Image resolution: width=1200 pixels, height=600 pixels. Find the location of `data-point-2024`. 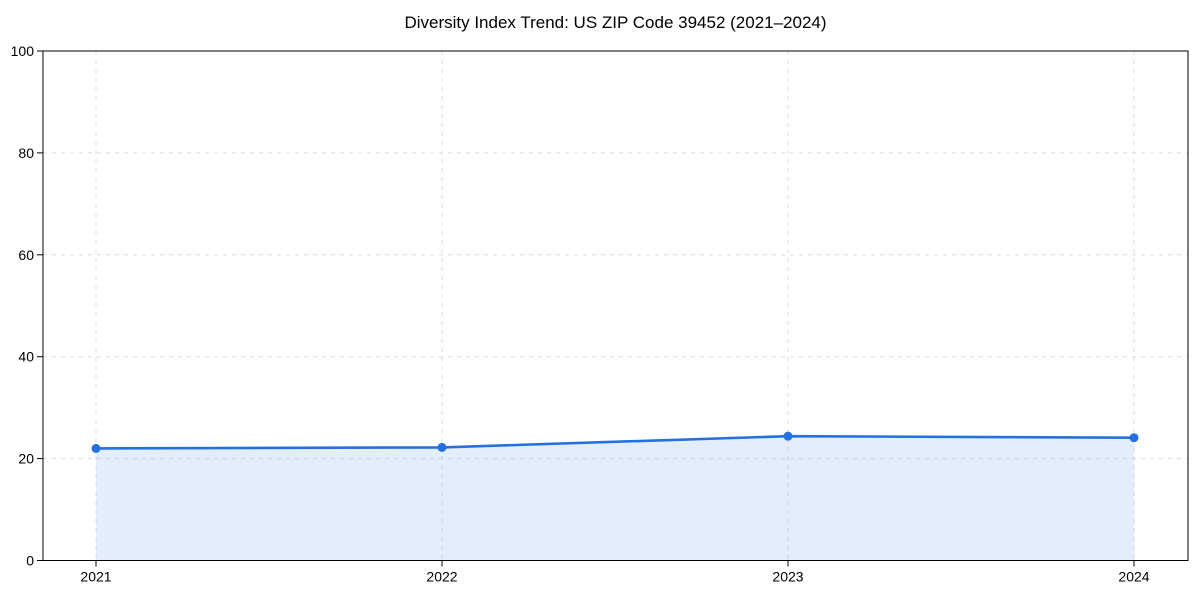

data-point-2024 is located at coordinates (1134, 438).